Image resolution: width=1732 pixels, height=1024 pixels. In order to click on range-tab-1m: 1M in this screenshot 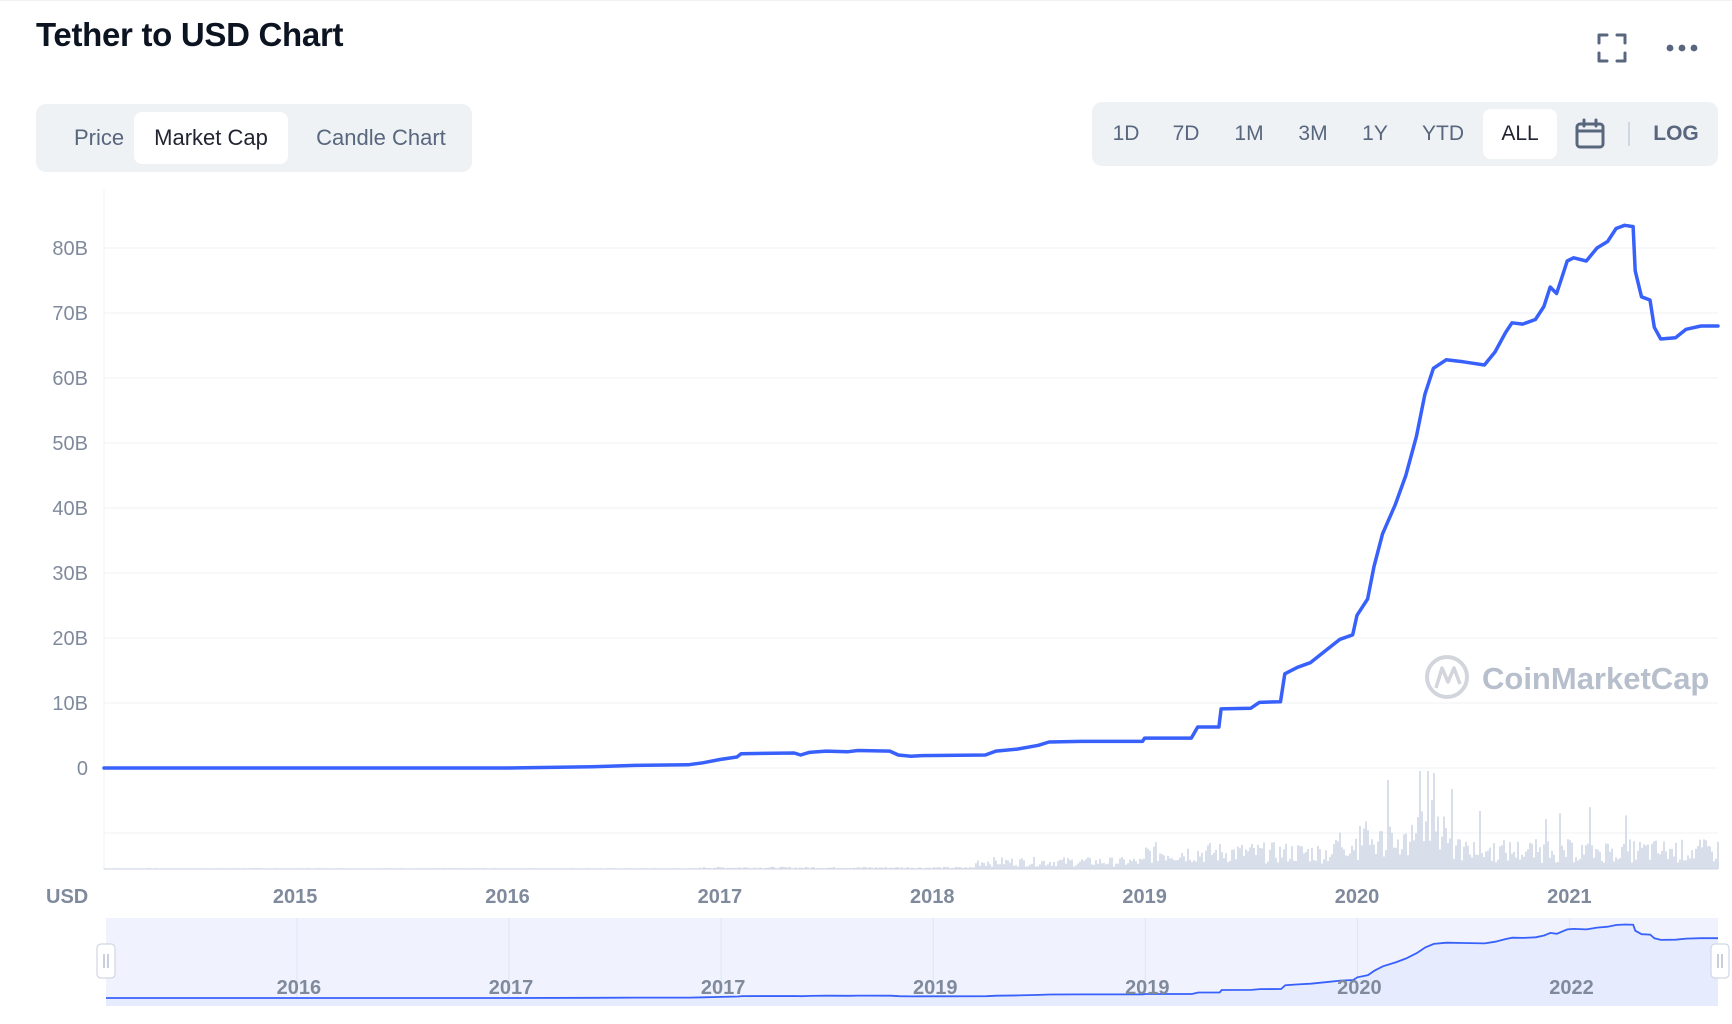, I will do `click(1249, 133)`.